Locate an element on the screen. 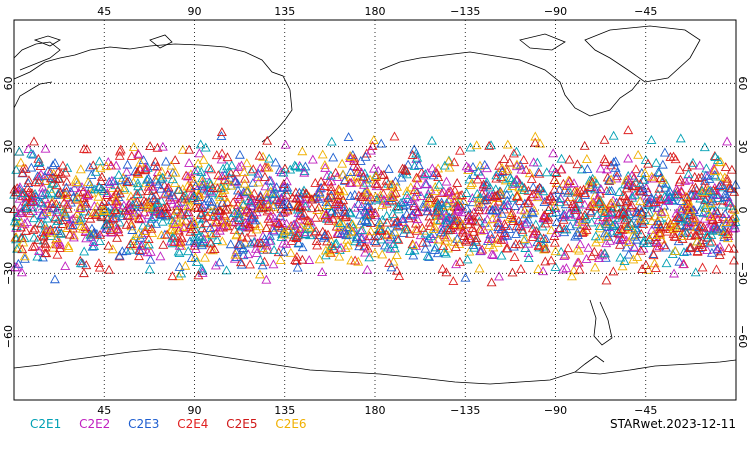 Image resolution: width=750 pixels, height=450 pixels. legend-c2e5: C2E5 is located at coordinates (242, 424).